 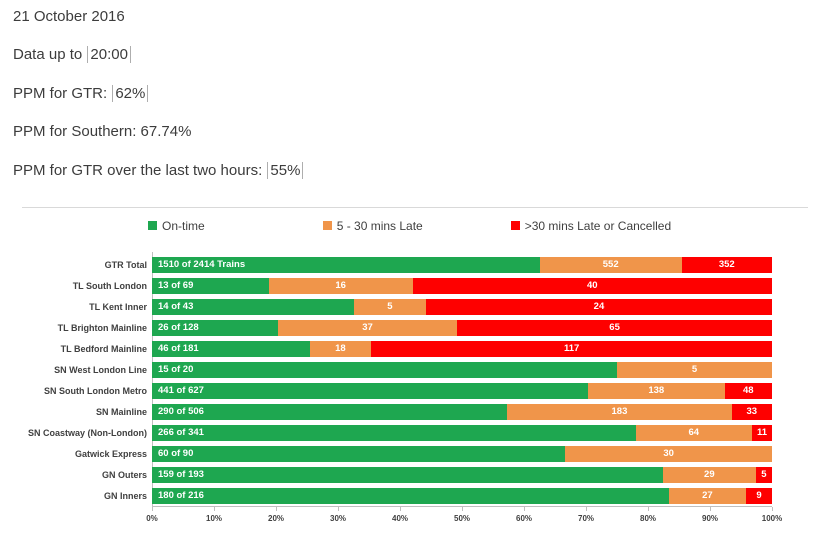 I want to click on row-bars: 180 of 216 27 9, so click(x=462, y=495).